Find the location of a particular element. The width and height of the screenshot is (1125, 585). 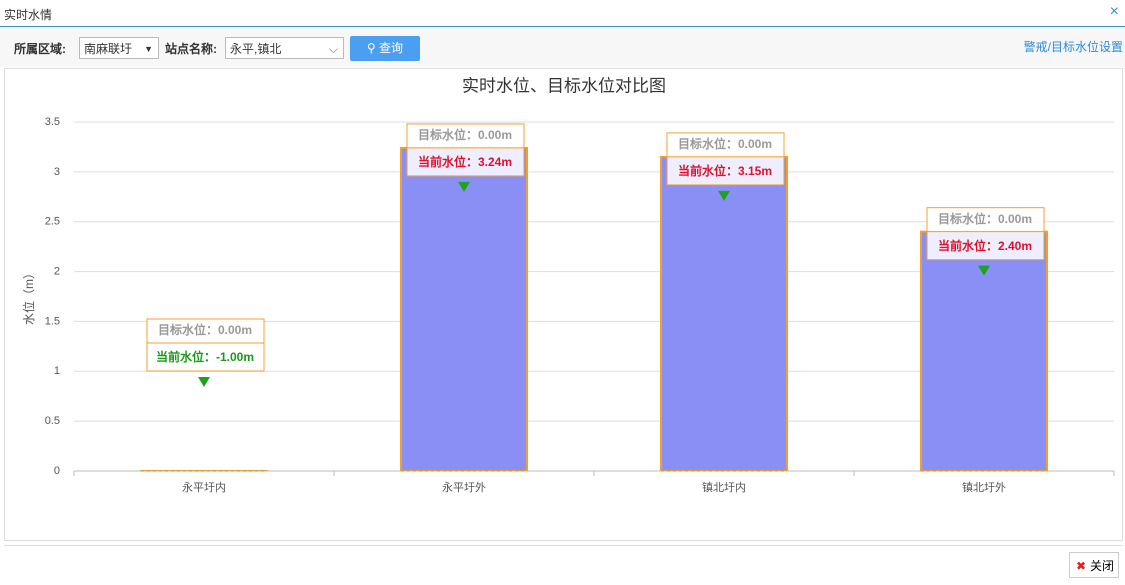

close-x: × is located at coordinates (1114, 11).